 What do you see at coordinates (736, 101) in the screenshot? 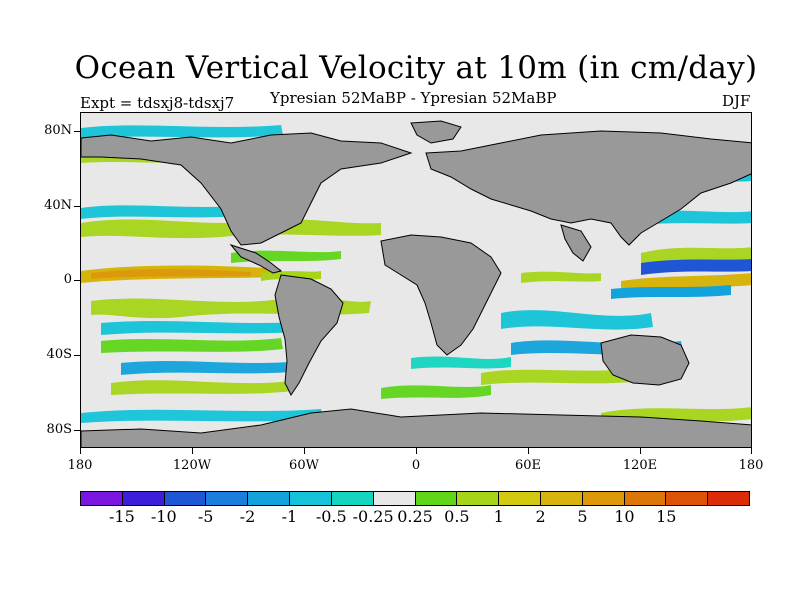
I see `season-label: DJF` at bounding box center [736, 101].